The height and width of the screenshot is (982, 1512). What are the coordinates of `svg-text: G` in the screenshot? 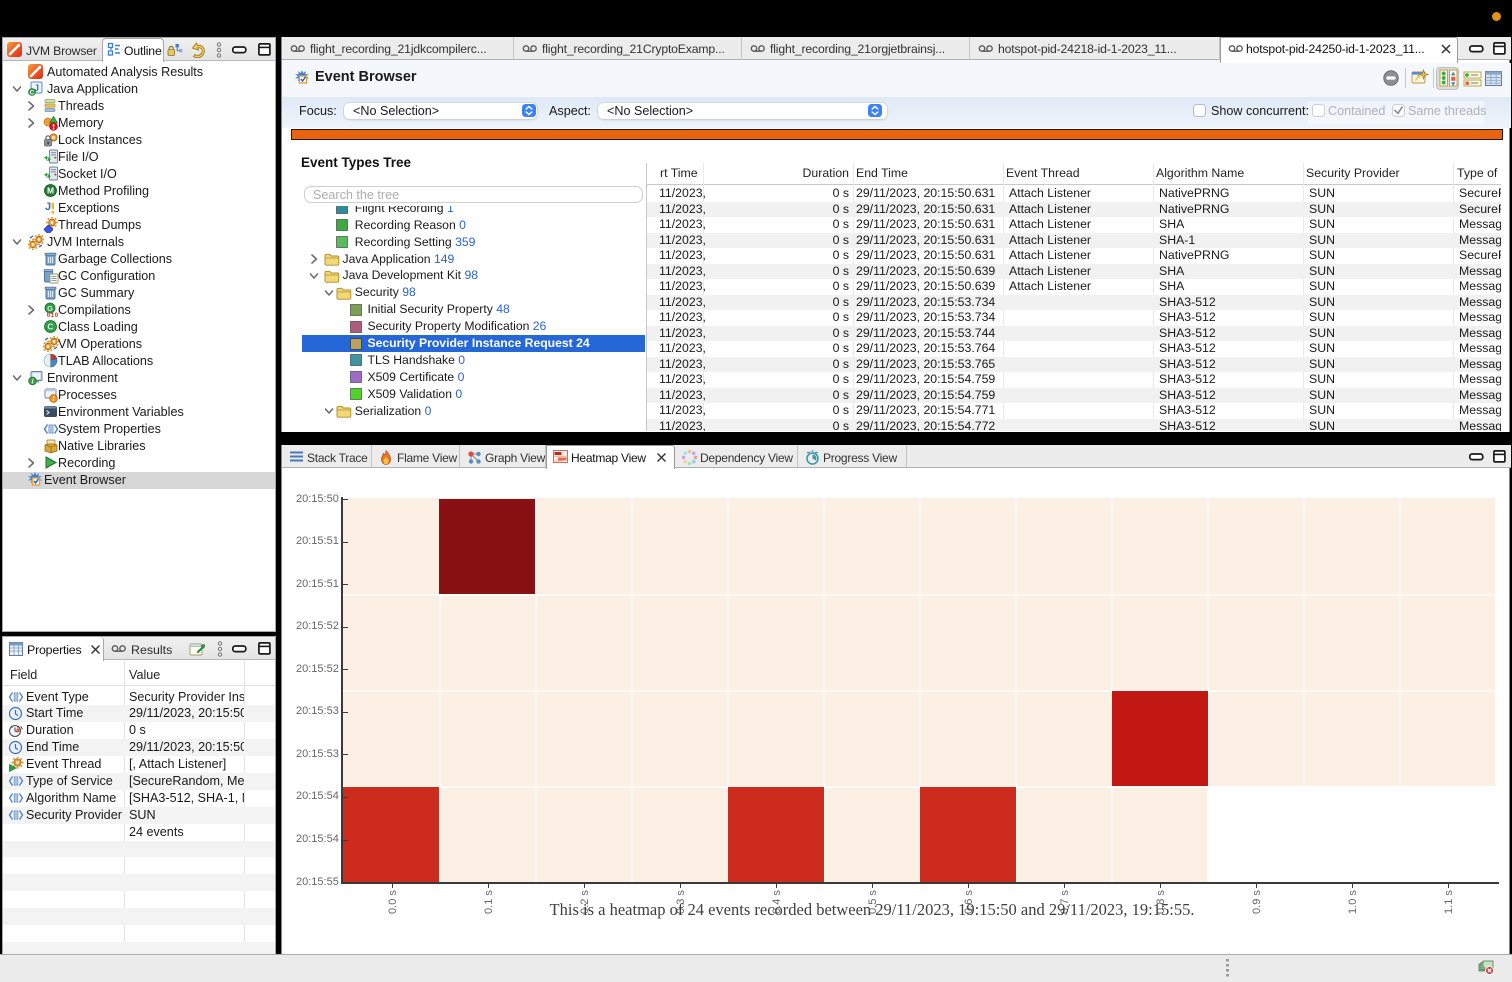 It's located at (50, 308).